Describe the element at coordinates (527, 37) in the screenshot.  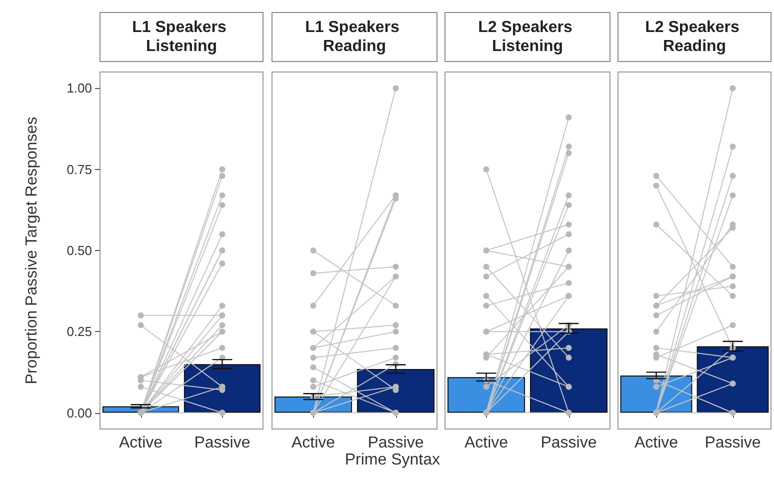
I see `chart-title: L2 Speakers Listening` at that location.